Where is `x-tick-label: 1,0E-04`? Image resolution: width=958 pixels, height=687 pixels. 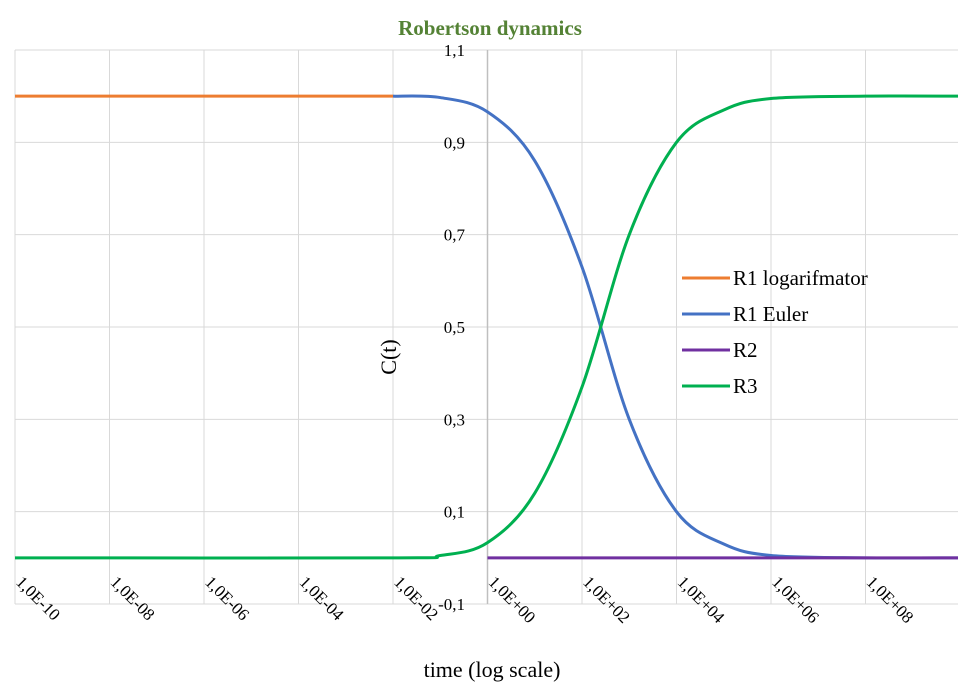 x-tick-label: 1,0E-04 is located at coordinates (322, 598).